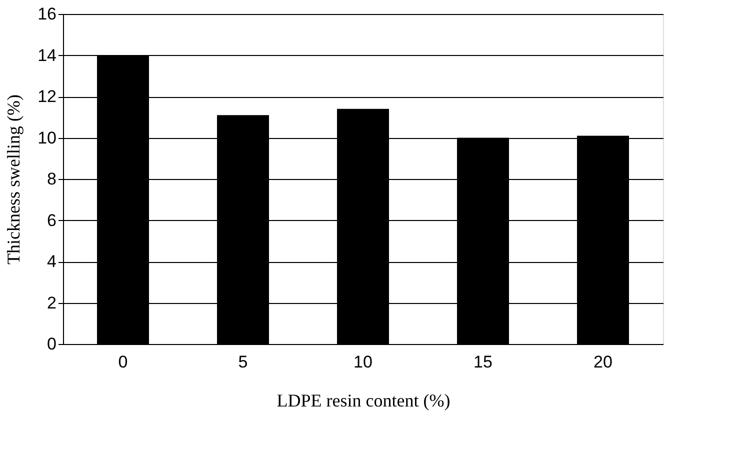 The width and height of the screenshot is (746, 455). Describe the element at coordinates (51, 220) in the screenshot. I see `y-tick-label: 6` at that location.